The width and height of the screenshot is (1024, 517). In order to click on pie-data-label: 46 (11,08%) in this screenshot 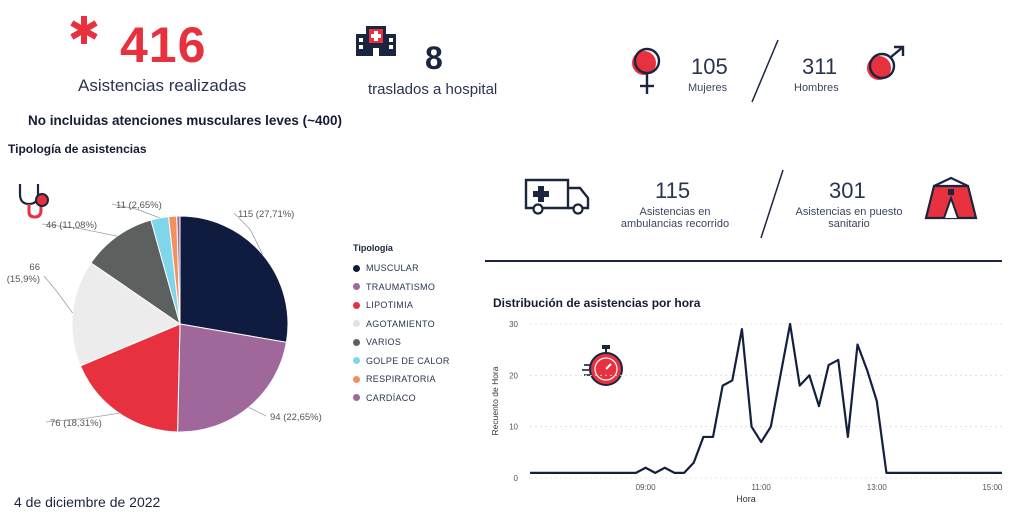, I will do `click(71, 225)`.